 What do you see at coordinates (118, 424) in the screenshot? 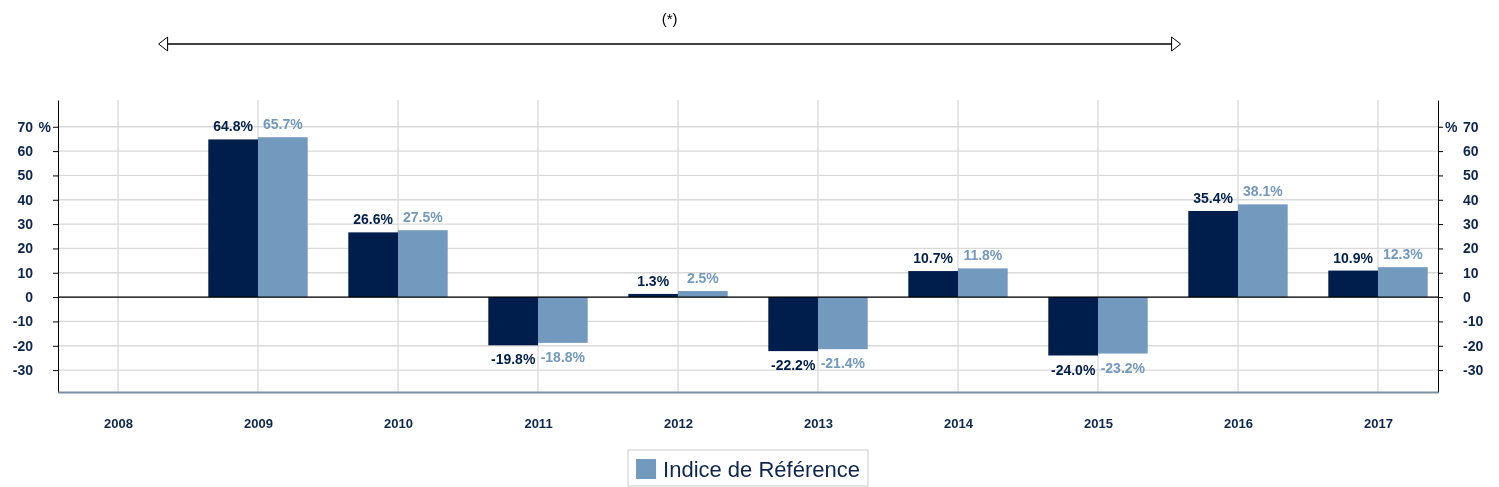
I see `x-tick-label: 2008` at bounding box center [118, 424].